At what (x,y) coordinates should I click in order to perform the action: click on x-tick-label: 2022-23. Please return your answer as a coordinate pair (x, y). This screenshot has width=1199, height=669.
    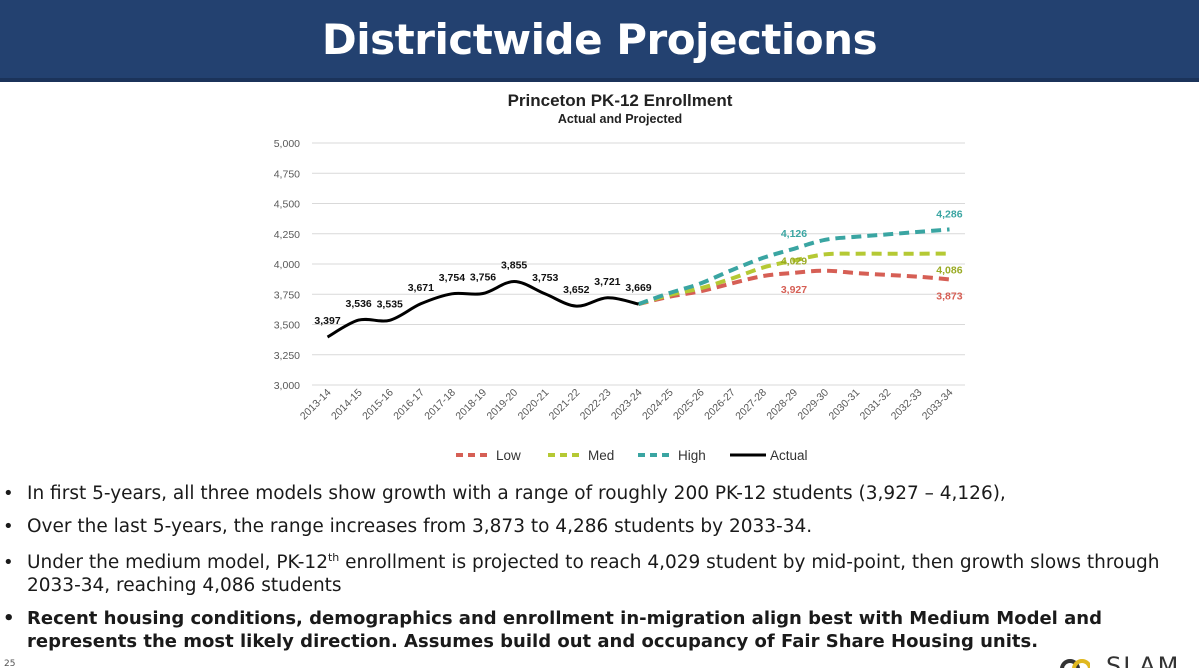
    Looking at the image, I should click on (596, 405).